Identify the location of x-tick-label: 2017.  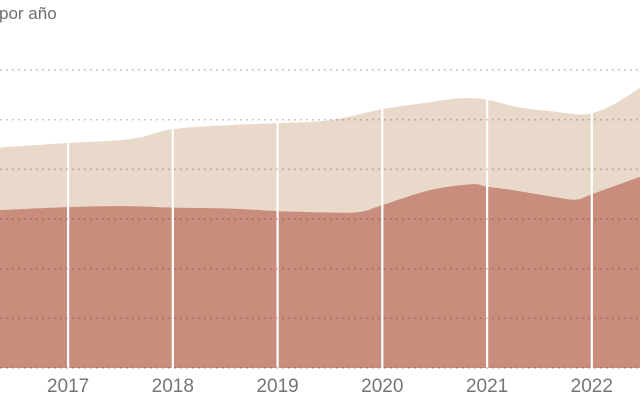
(68, 386).